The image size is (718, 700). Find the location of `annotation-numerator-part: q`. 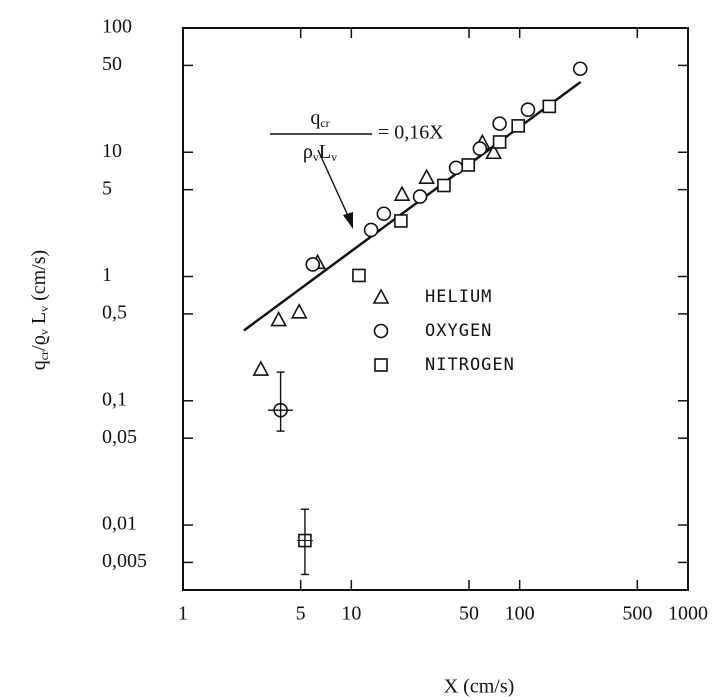

annotation-numerator-part: q is located at coordinates (315, 118).